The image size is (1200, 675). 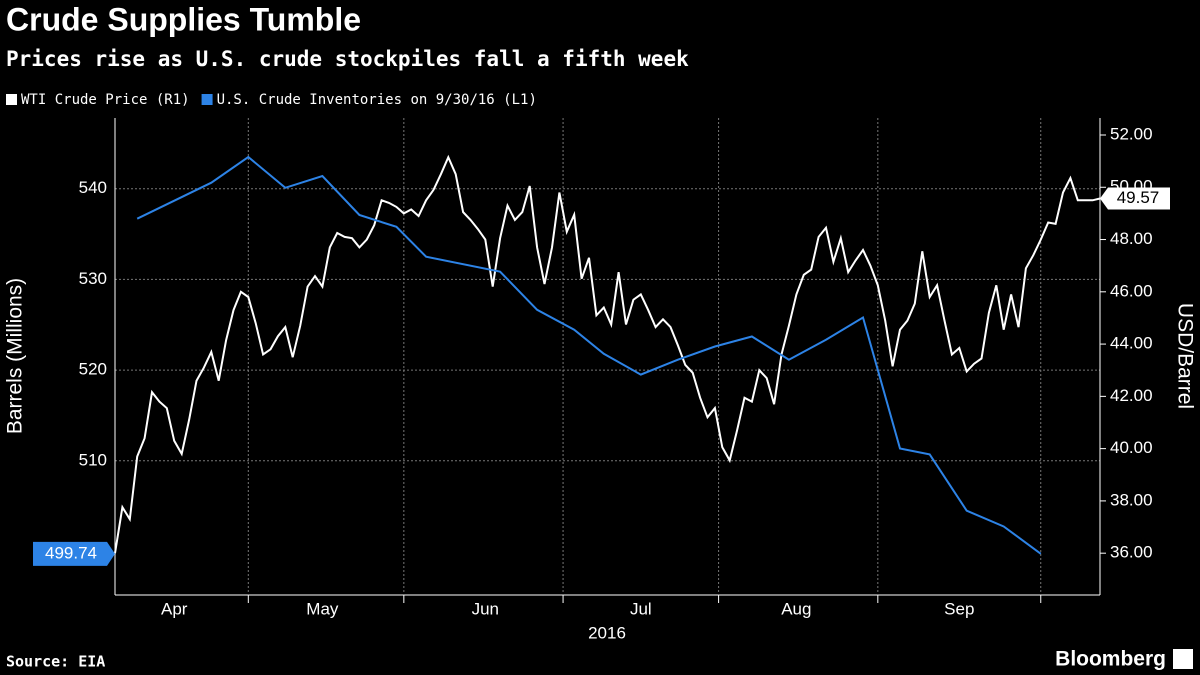 I want to click on x-tick-label: Jul, so click(x=641, y=608).